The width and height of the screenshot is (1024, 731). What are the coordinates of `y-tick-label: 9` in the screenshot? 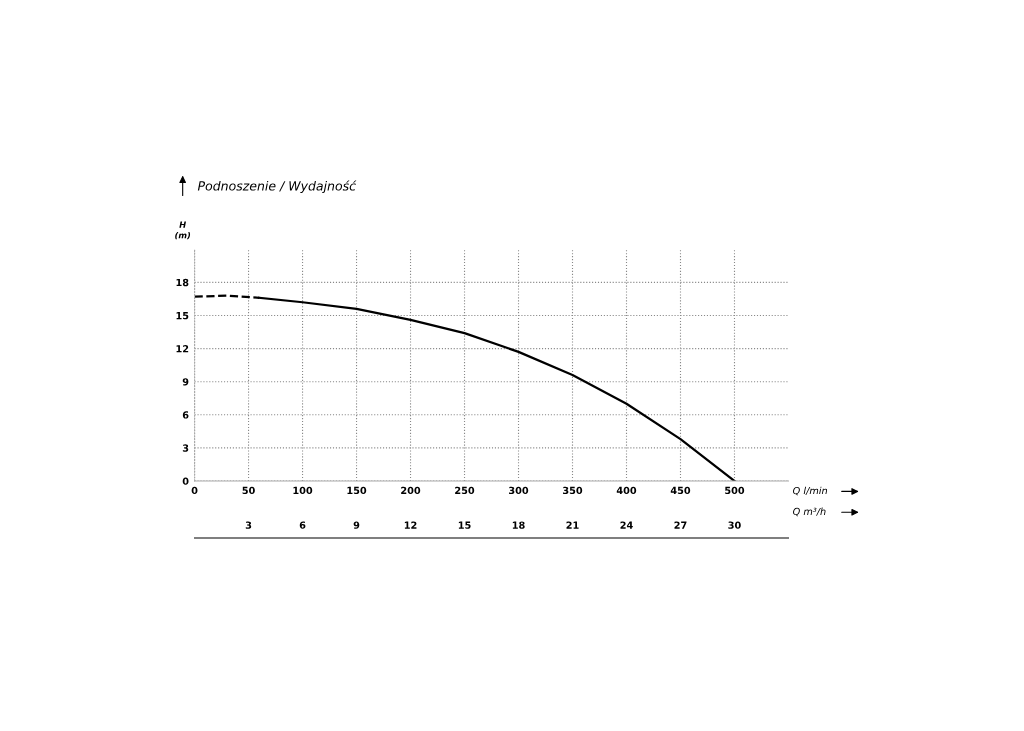 It's located at (185, 382).